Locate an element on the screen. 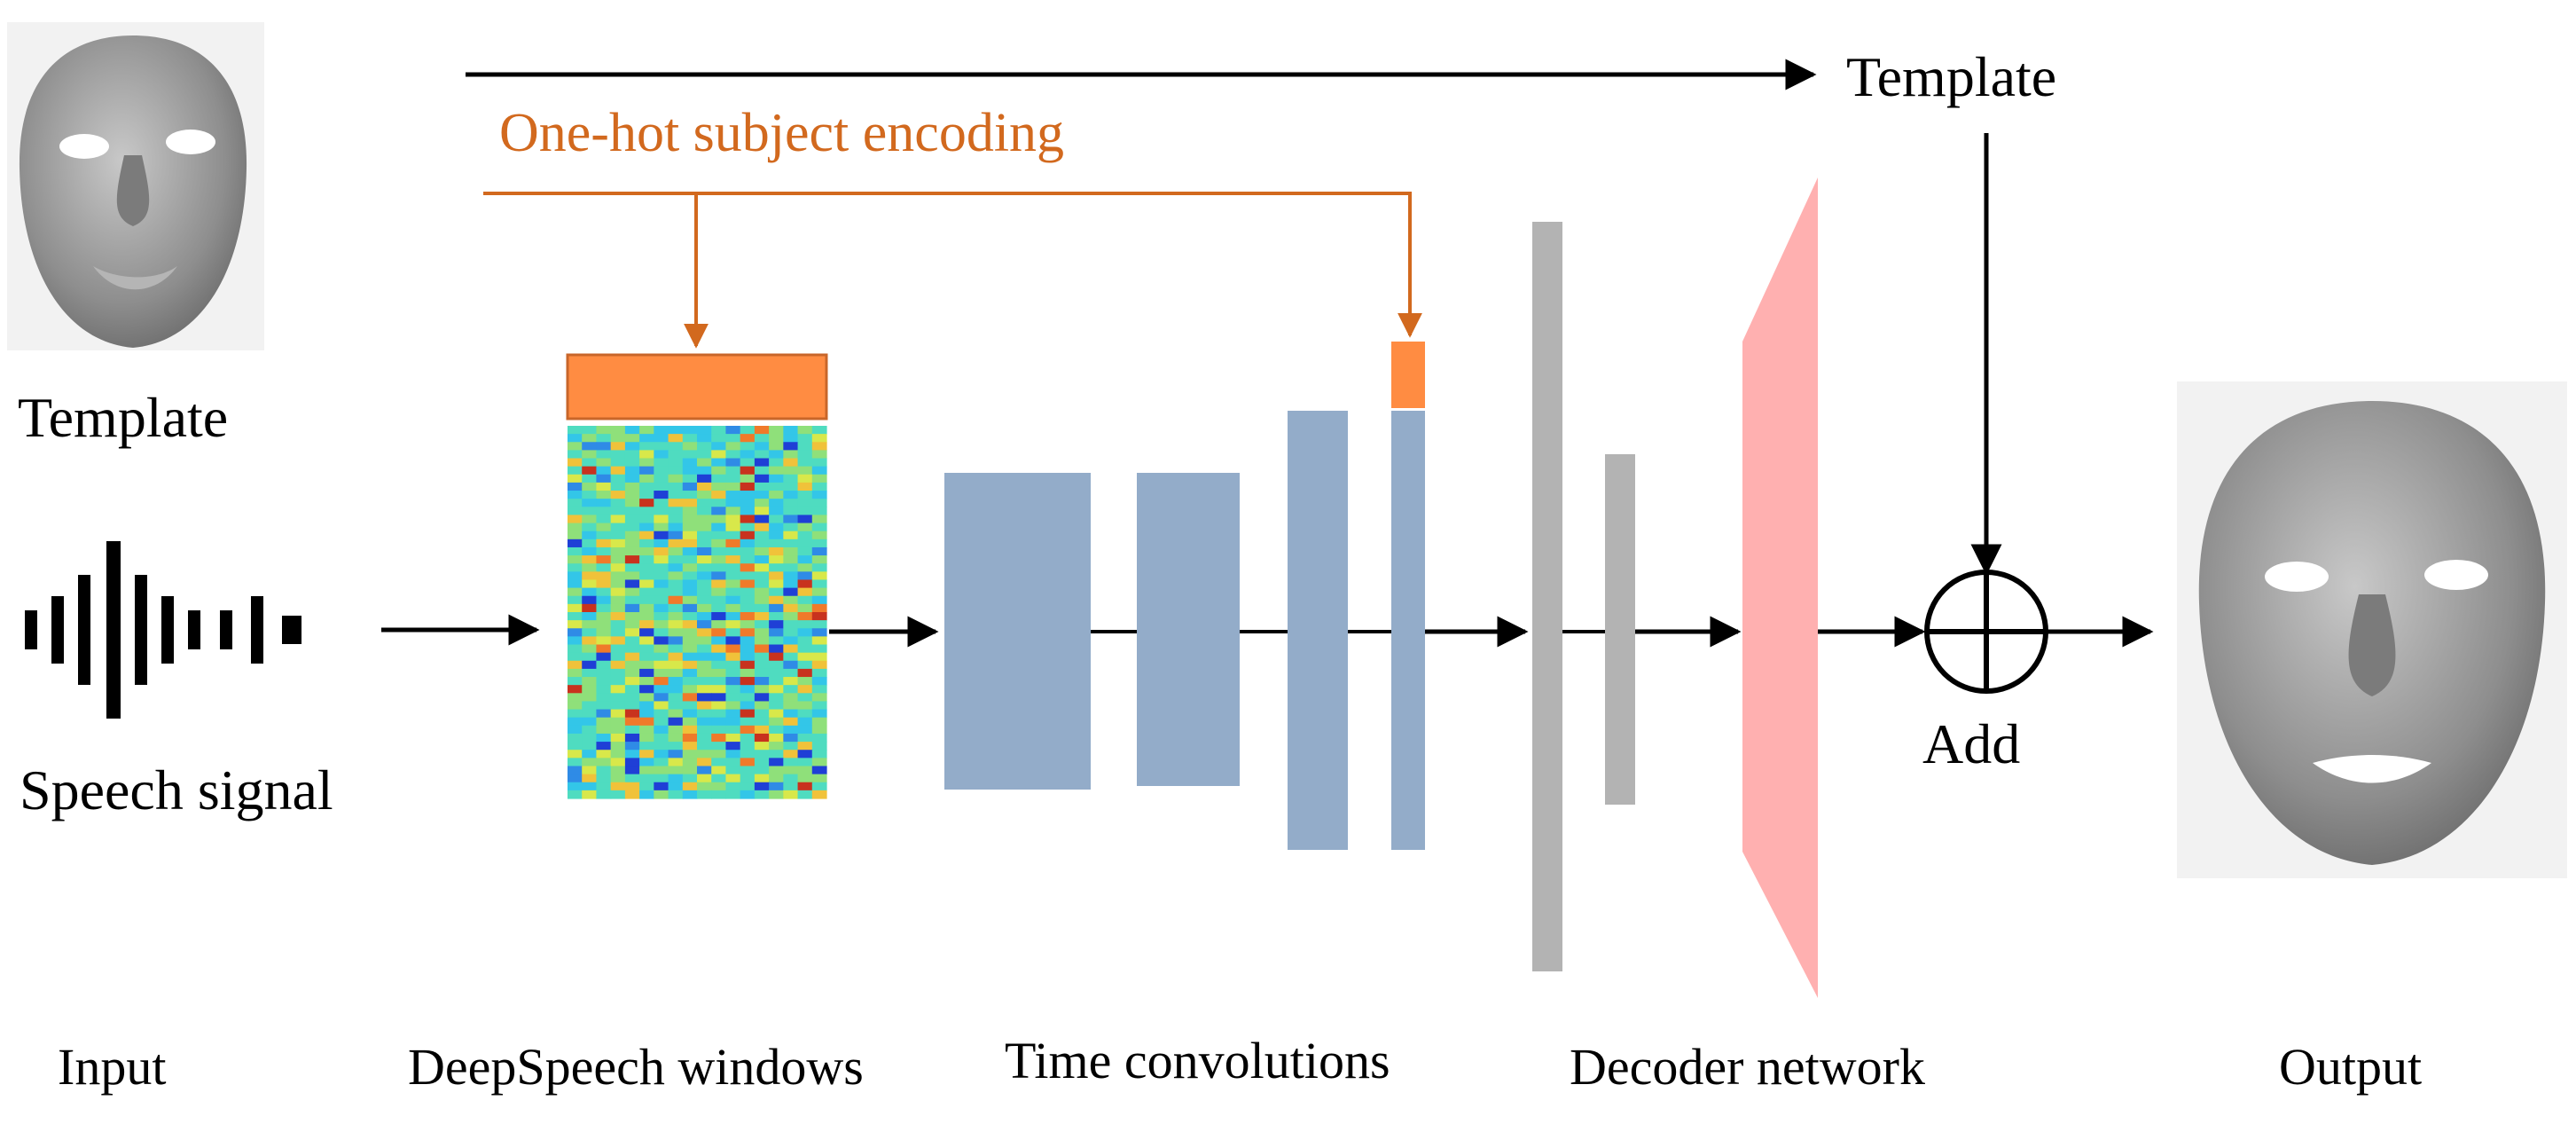 The image size is (2576, 1124). conv-onehot-cell is located at coordinates (1408, 375).